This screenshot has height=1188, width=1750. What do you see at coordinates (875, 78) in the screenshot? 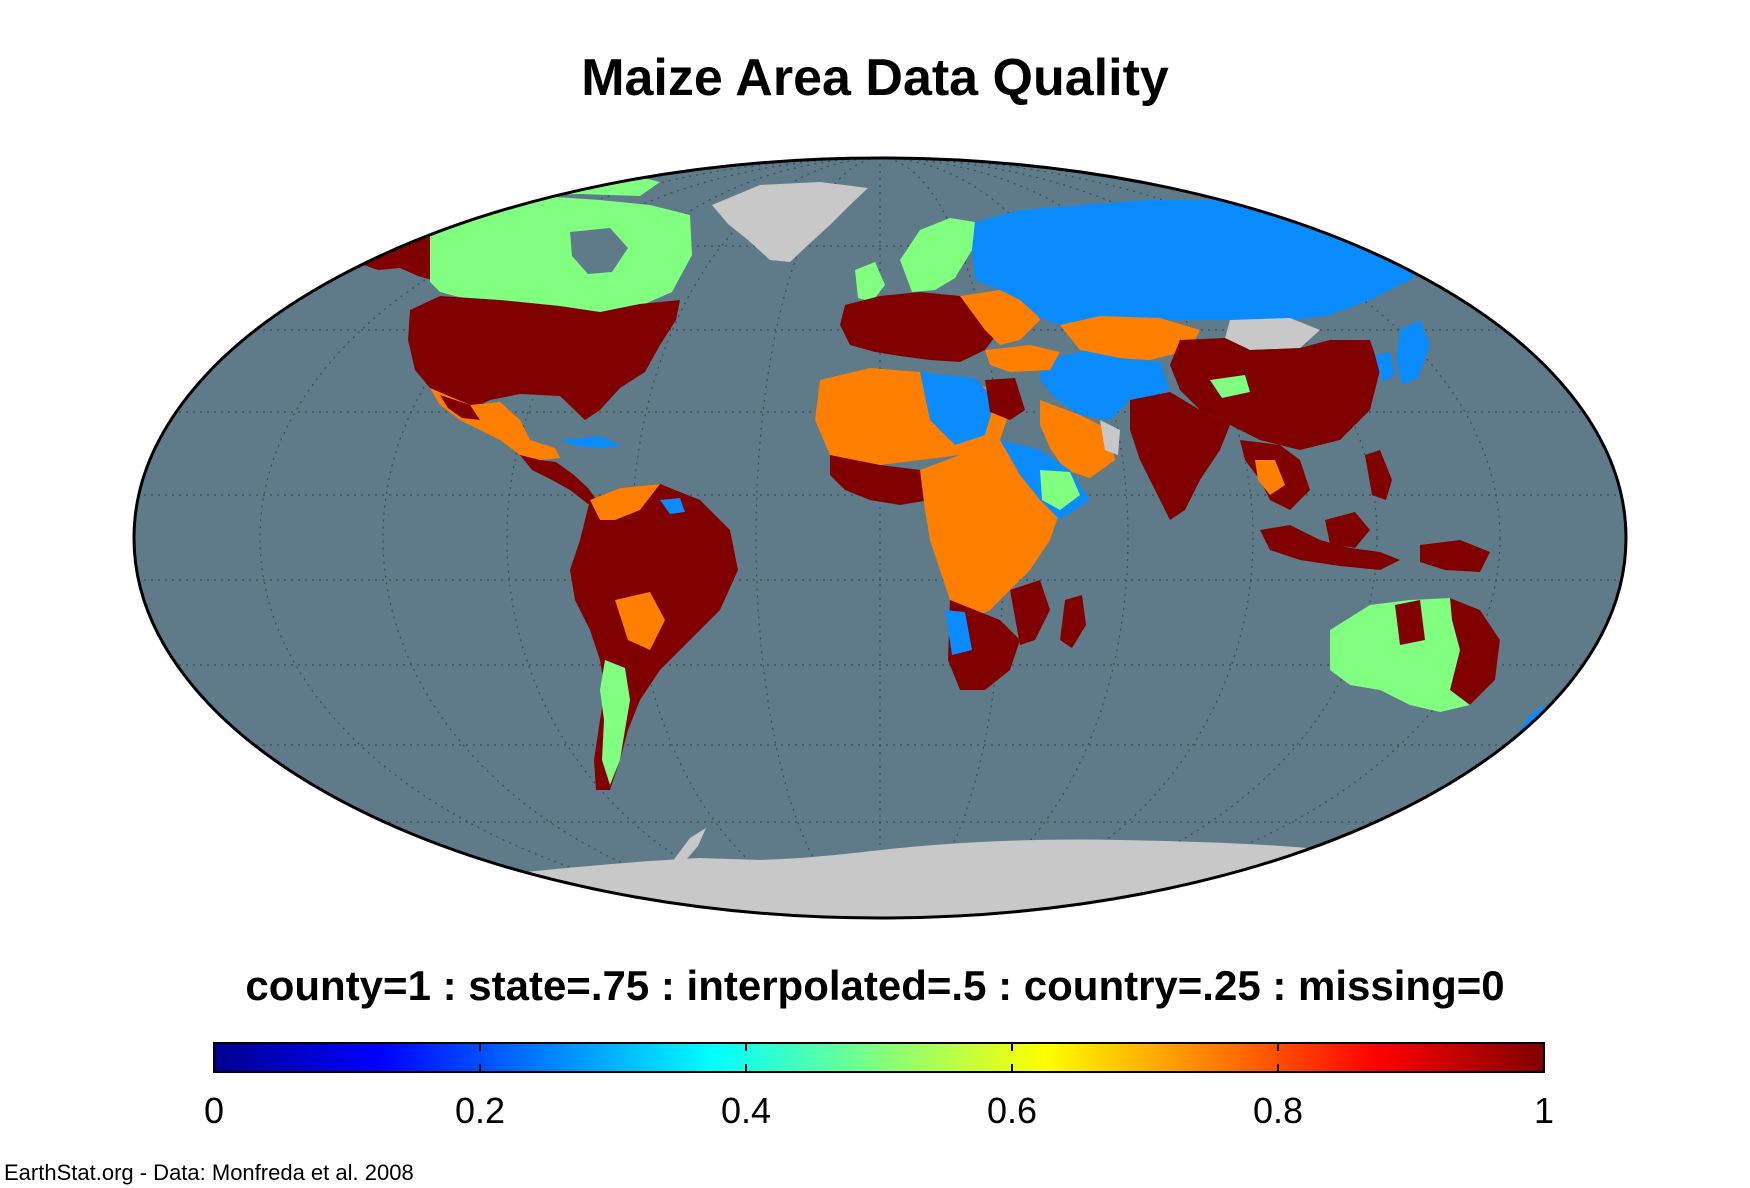
I see `map-title: Maize Area Data Quality` at bounding box center [875, 78].